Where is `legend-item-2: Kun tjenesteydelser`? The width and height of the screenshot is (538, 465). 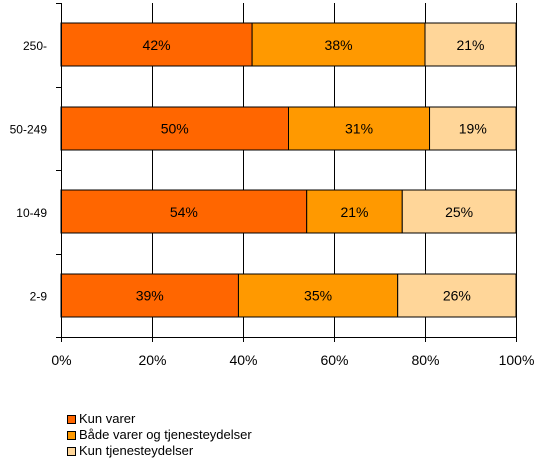
legend-item-2: Kun tjenesteydelser is located at coordinates (159, 451).